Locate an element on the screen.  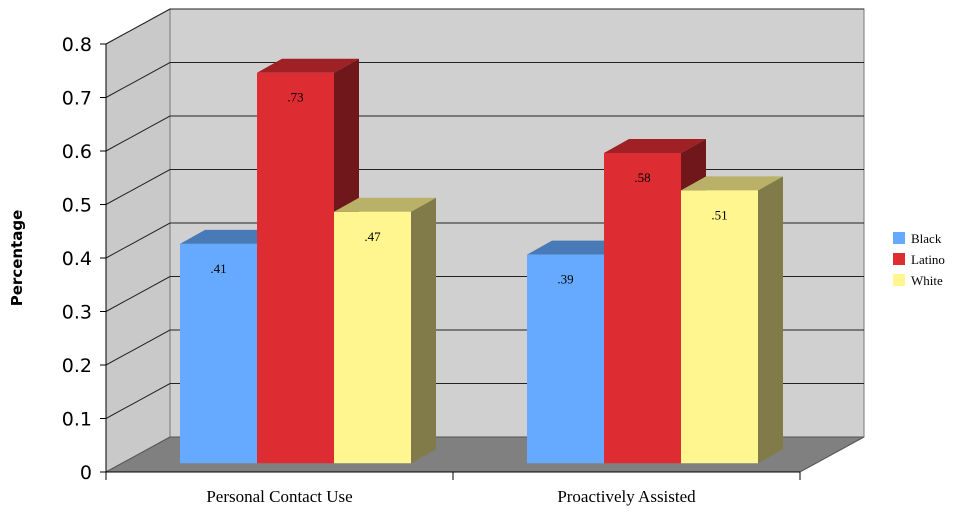
legend-label-black: Black is located at coordinates (926, 238).